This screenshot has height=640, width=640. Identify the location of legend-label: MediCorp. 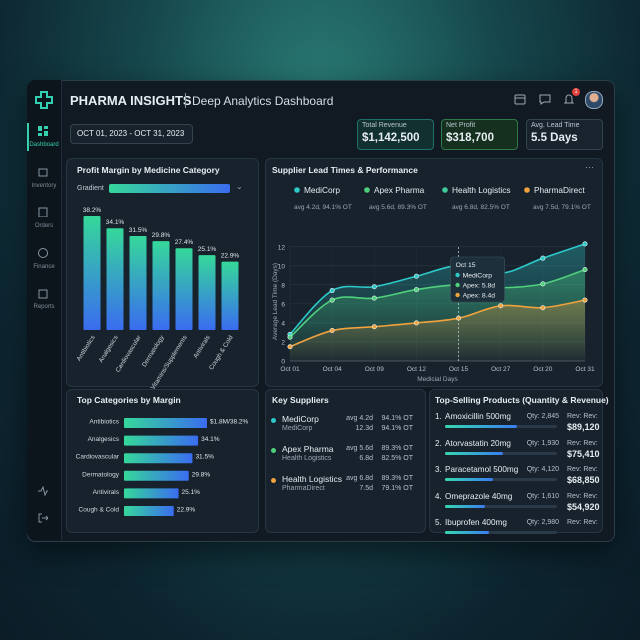
(322, 190).